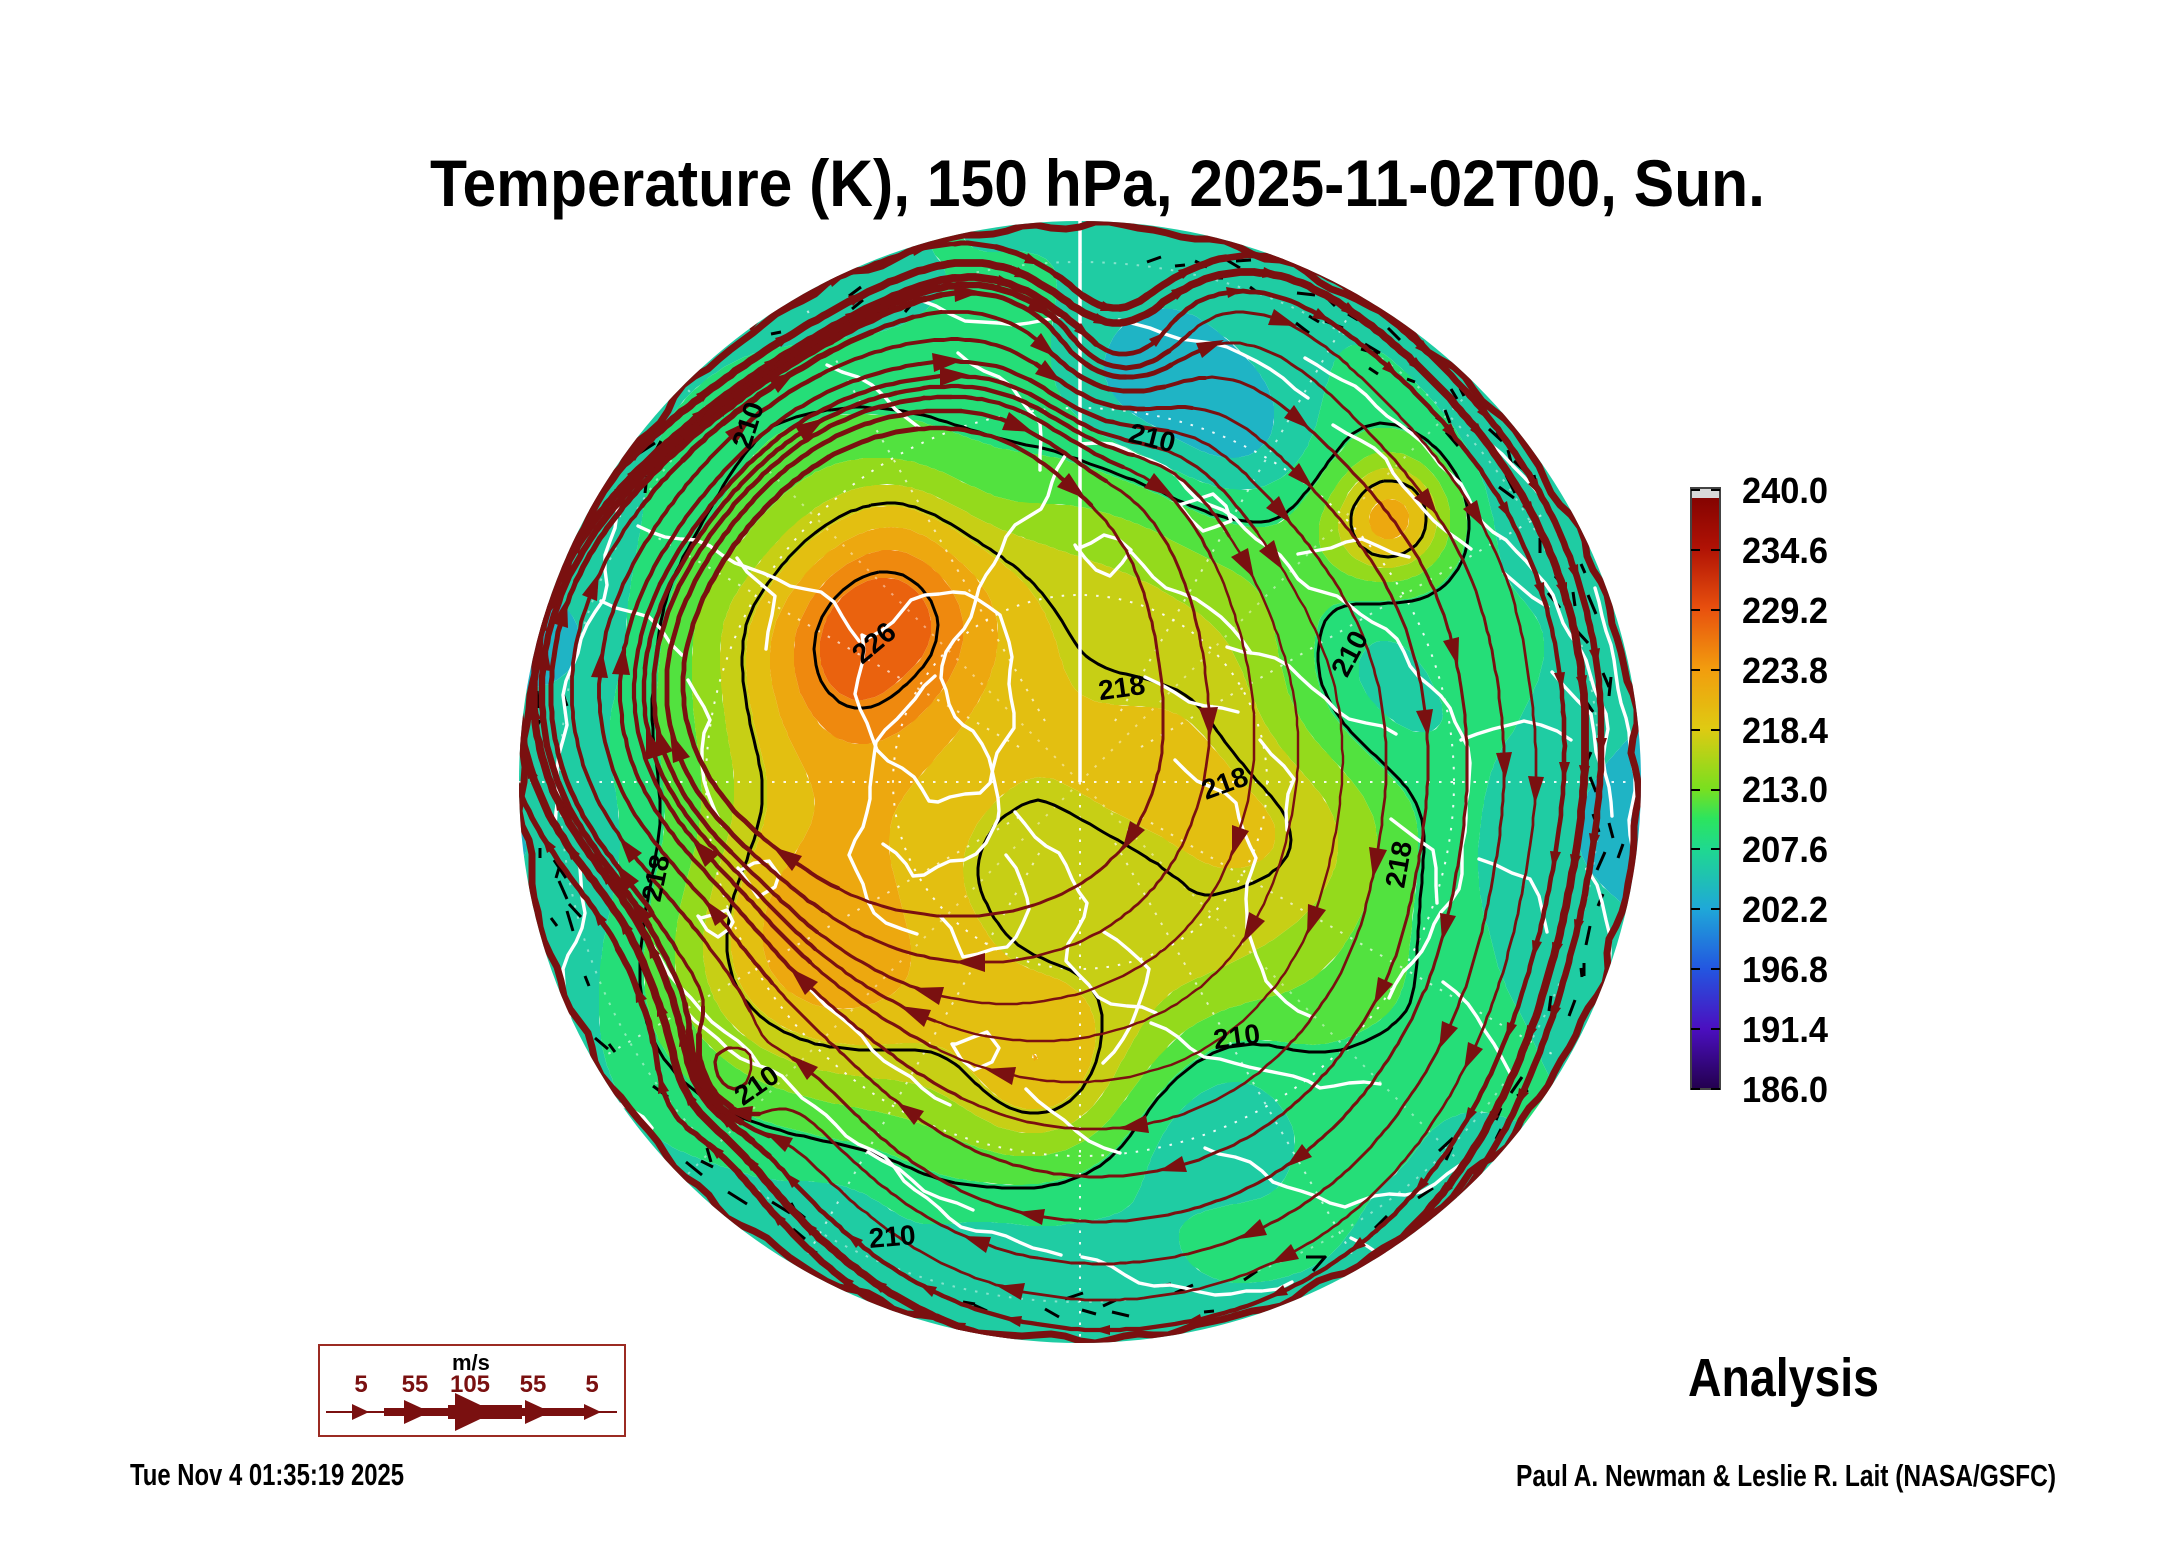 This screenshot has height=1566, width=2165. I want to click on svg-text: Tue Nov 4 01:35:19 2025, so click(267, 1474).